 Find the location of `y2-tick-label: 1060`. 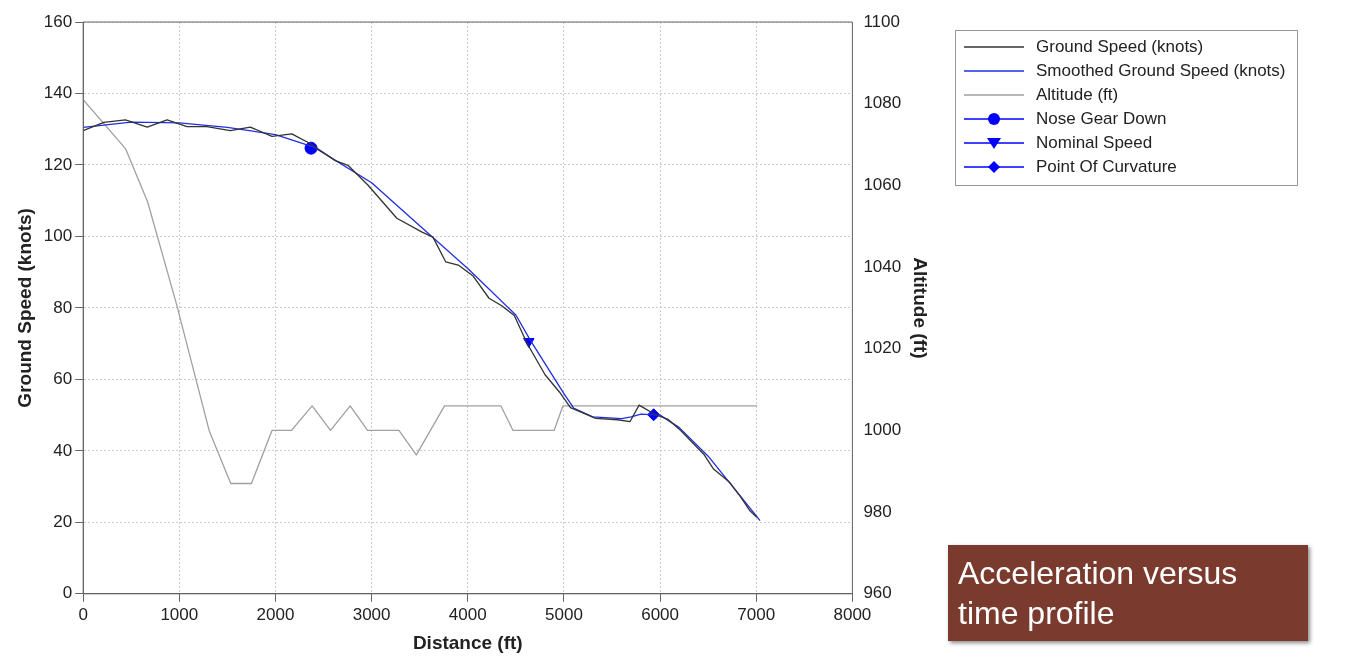

y2-tick-label: 1060 is located at coordinates (882, 185).